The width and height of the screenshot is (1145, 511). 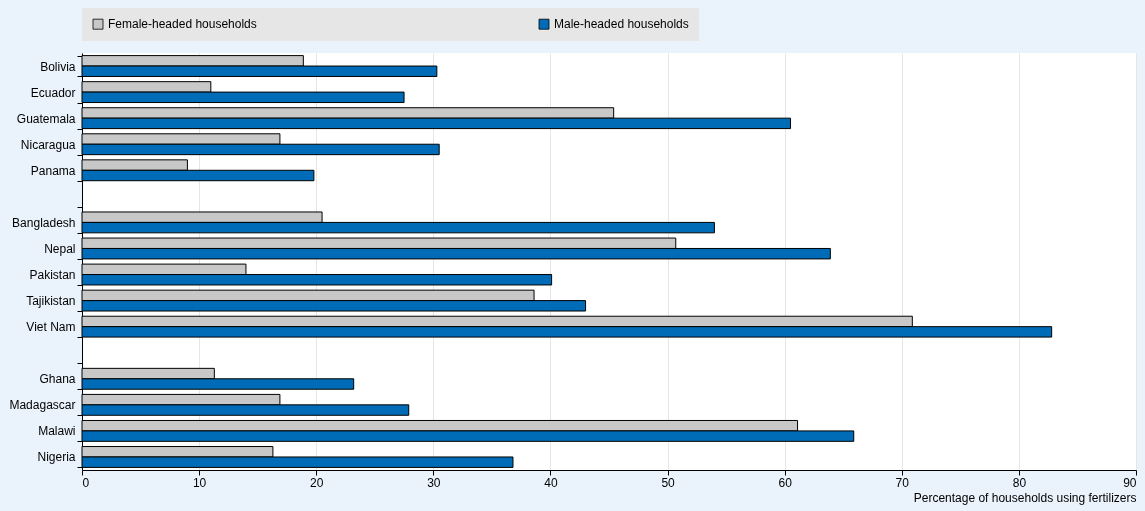 I want to click on x-tick-label: 40, so click(x=551, y=482).